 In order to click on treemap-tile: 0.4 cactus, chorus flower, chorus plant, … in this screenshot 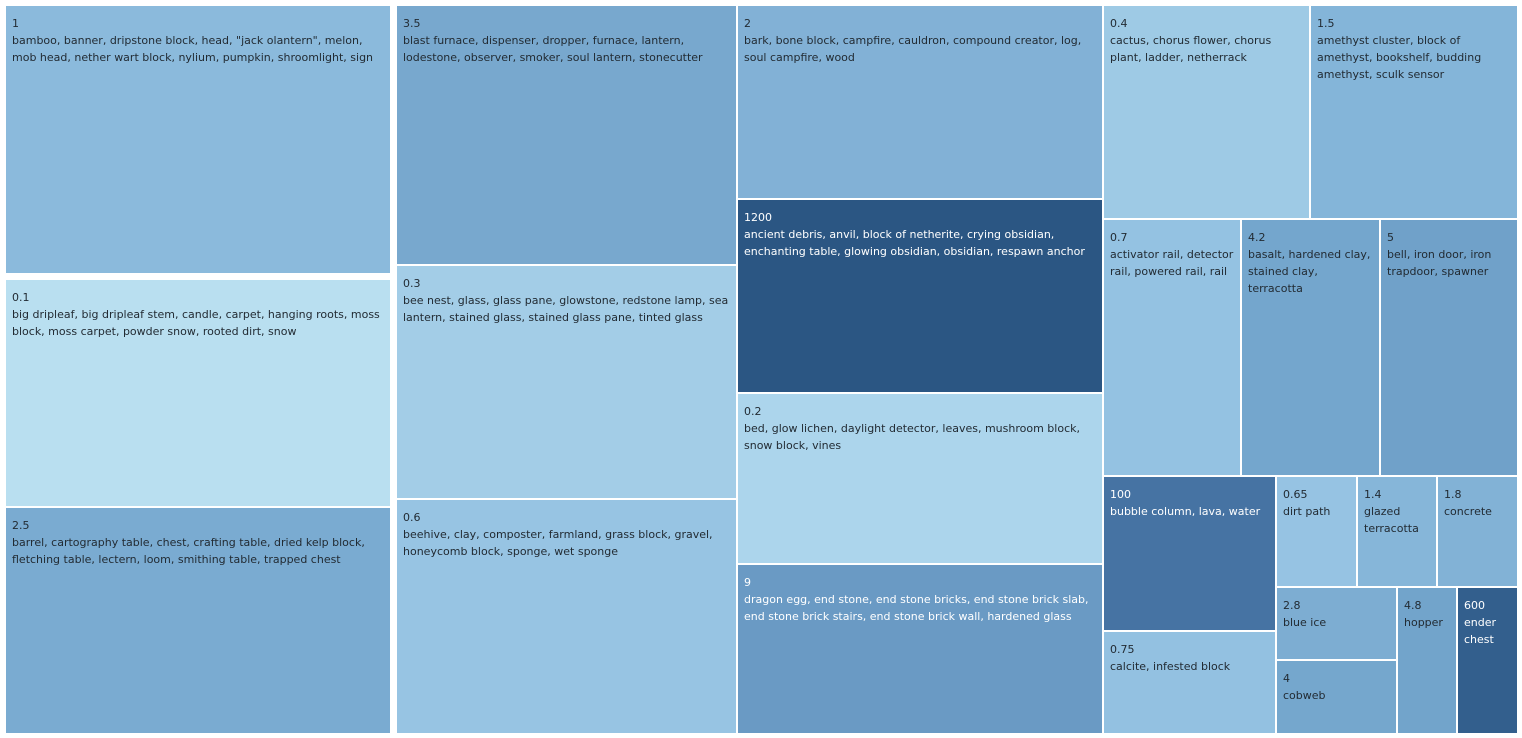, I will do `click(1206, 112)`.